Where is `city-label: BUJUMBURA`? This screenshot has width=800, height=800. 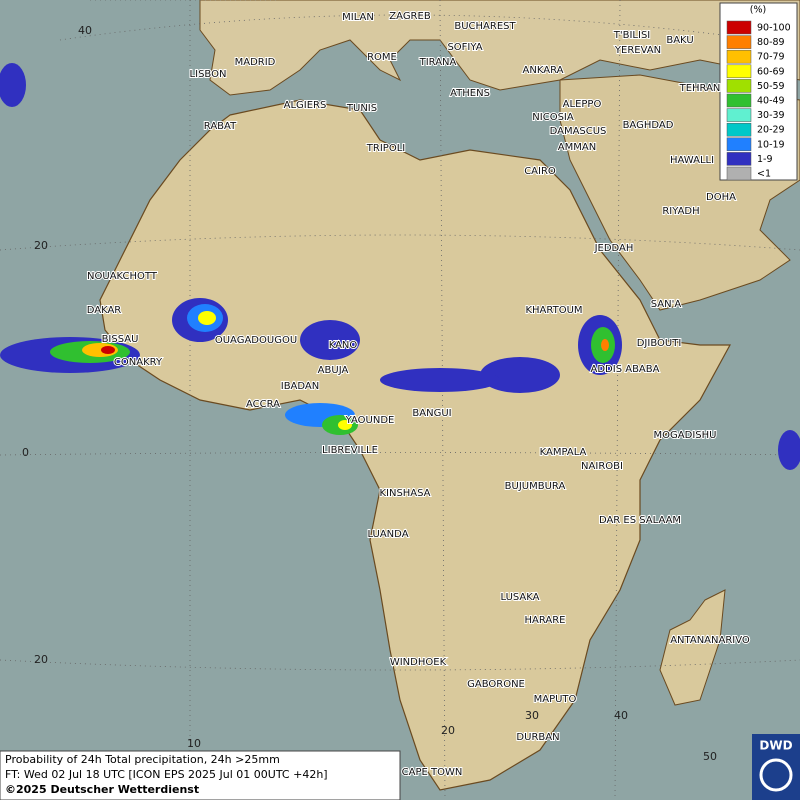 city-label: BUJUMBURA is located at coordinates (535, 486).